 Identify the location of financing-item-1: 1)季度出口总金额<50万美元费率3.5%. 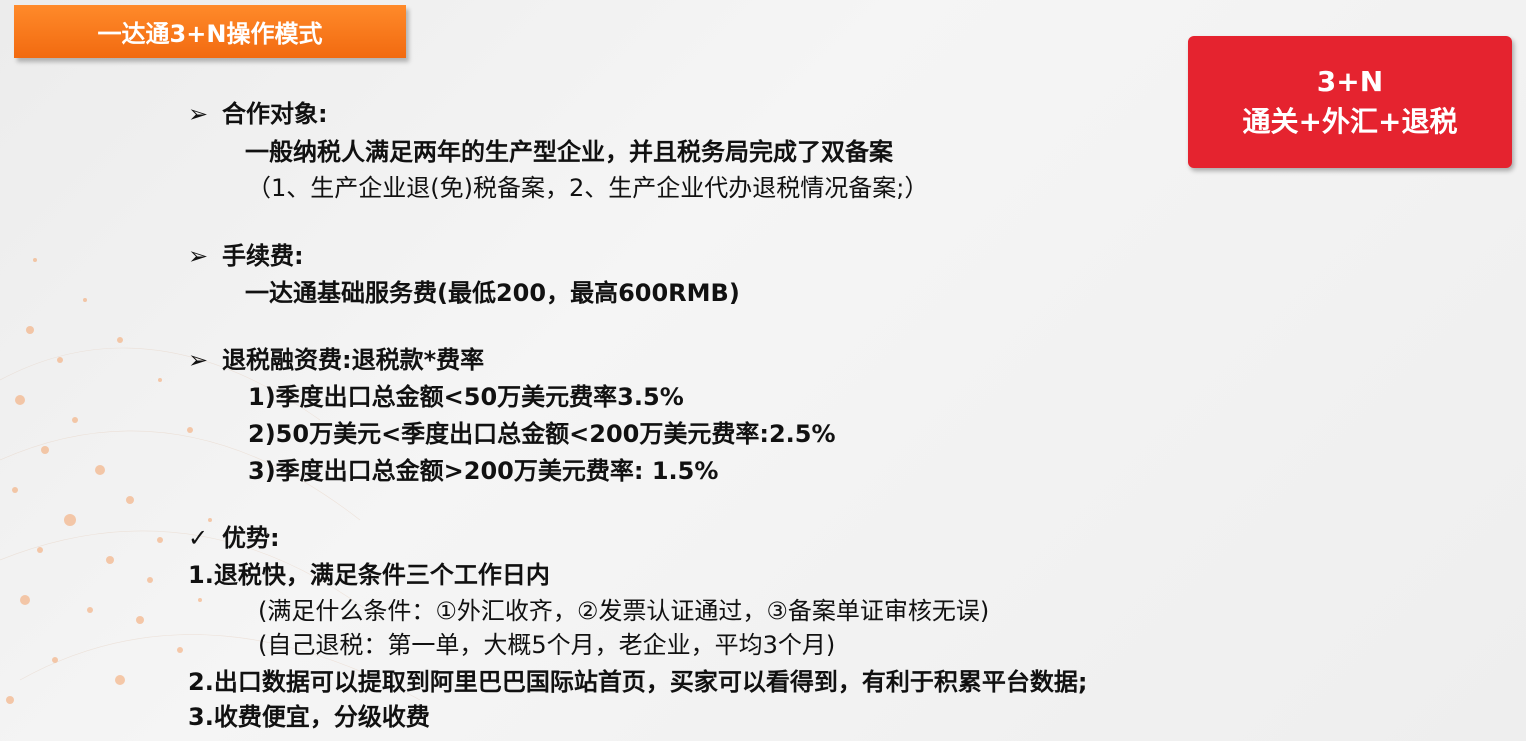
(466, 397).